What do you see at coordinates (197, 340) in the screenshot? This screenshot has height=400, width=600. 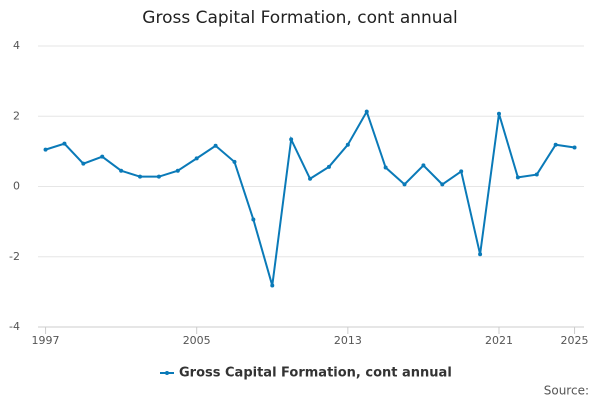 I see `x-tick-label: 2005` at bounding box center [197, 340].